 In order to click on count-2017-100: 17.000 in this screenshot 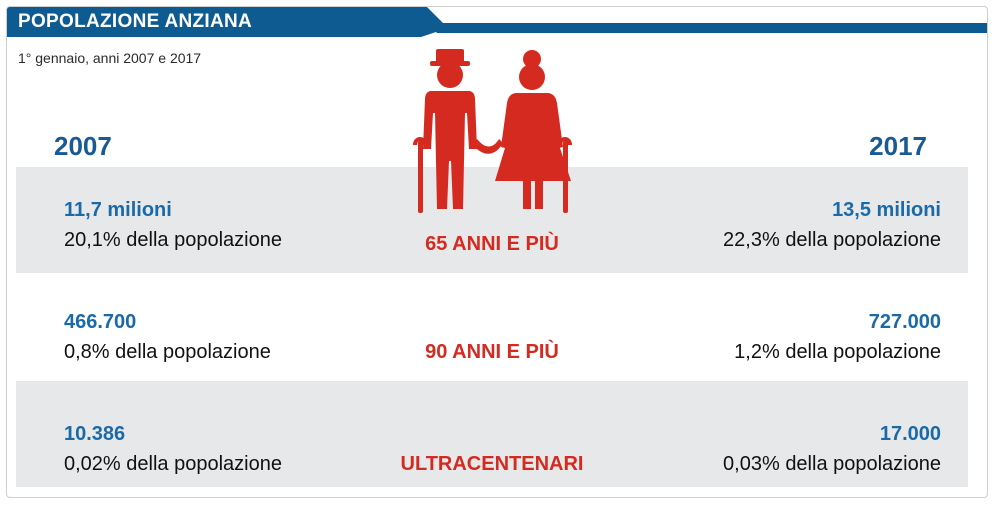, I will do `click(910, 434)`.